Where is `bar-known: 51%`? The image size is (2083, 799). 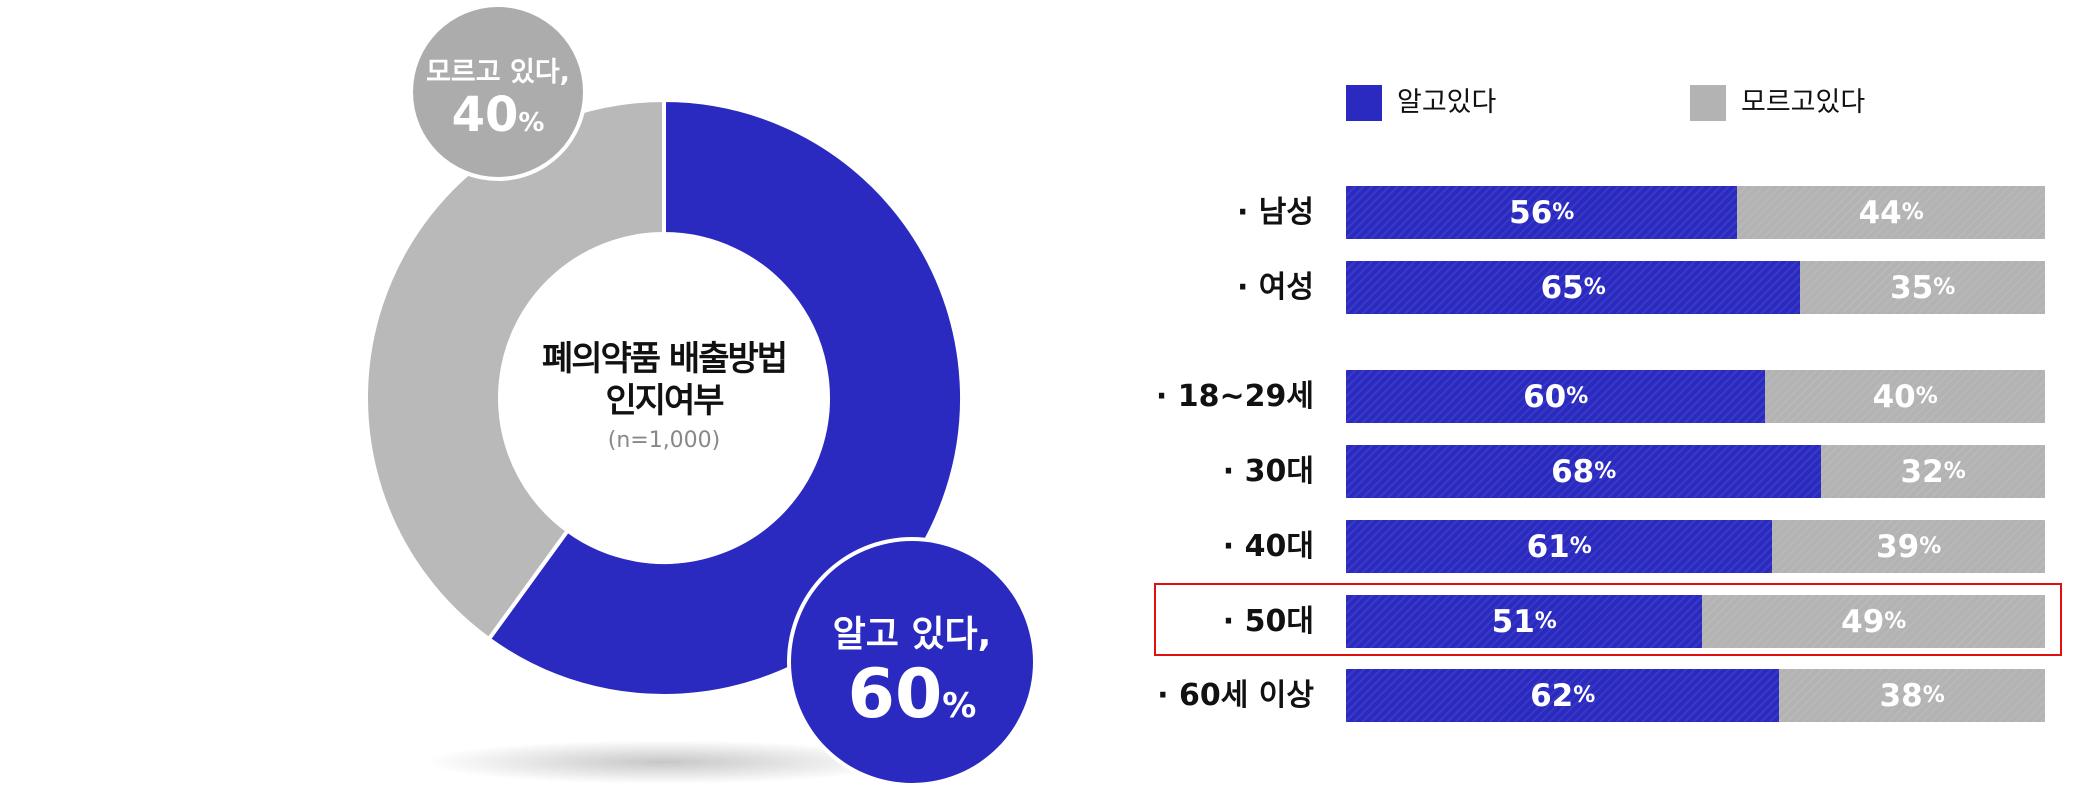 bar-known: 51% is located at coordinates (1524, 621).